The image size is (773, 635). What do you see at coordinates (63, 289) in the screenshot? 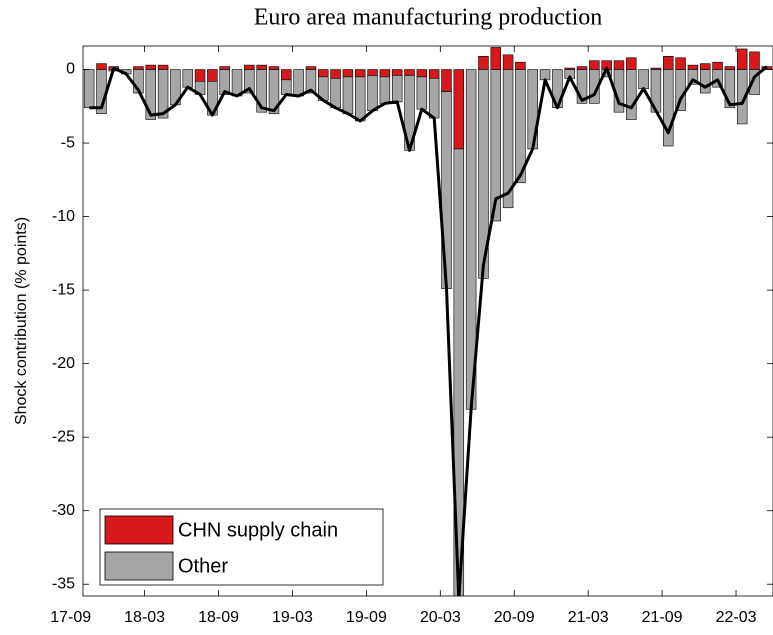
I see `y-tick-label: -15` at bounding box center [63, 289].